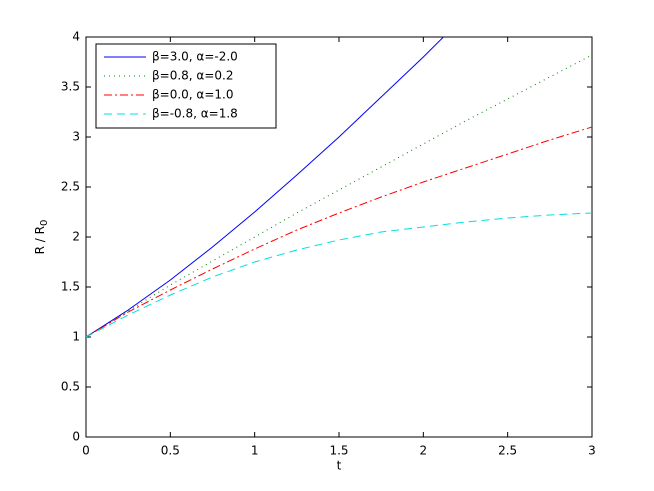  Describe the element at coordinates (192, 76) in the screenshot. I see `legend-label: β=0.8, α=0.2` at that location.